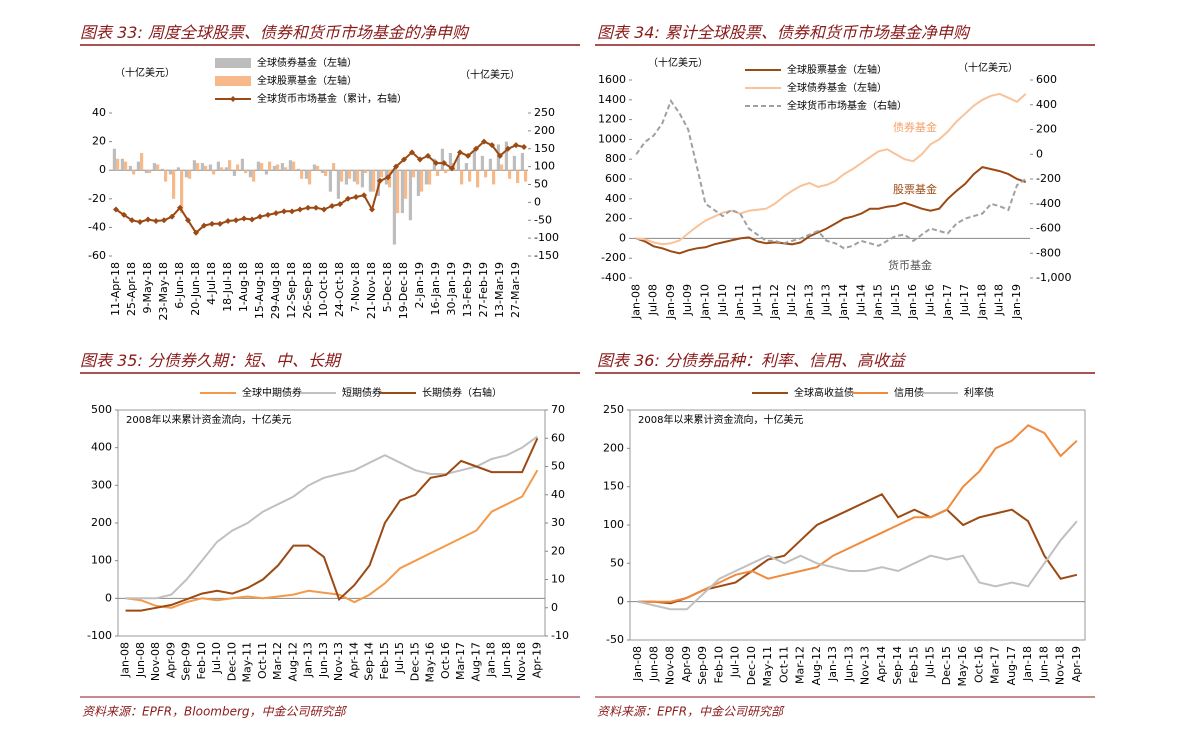  I want to click on x-tick-label: 29-Aug-18, so click(275, 290).